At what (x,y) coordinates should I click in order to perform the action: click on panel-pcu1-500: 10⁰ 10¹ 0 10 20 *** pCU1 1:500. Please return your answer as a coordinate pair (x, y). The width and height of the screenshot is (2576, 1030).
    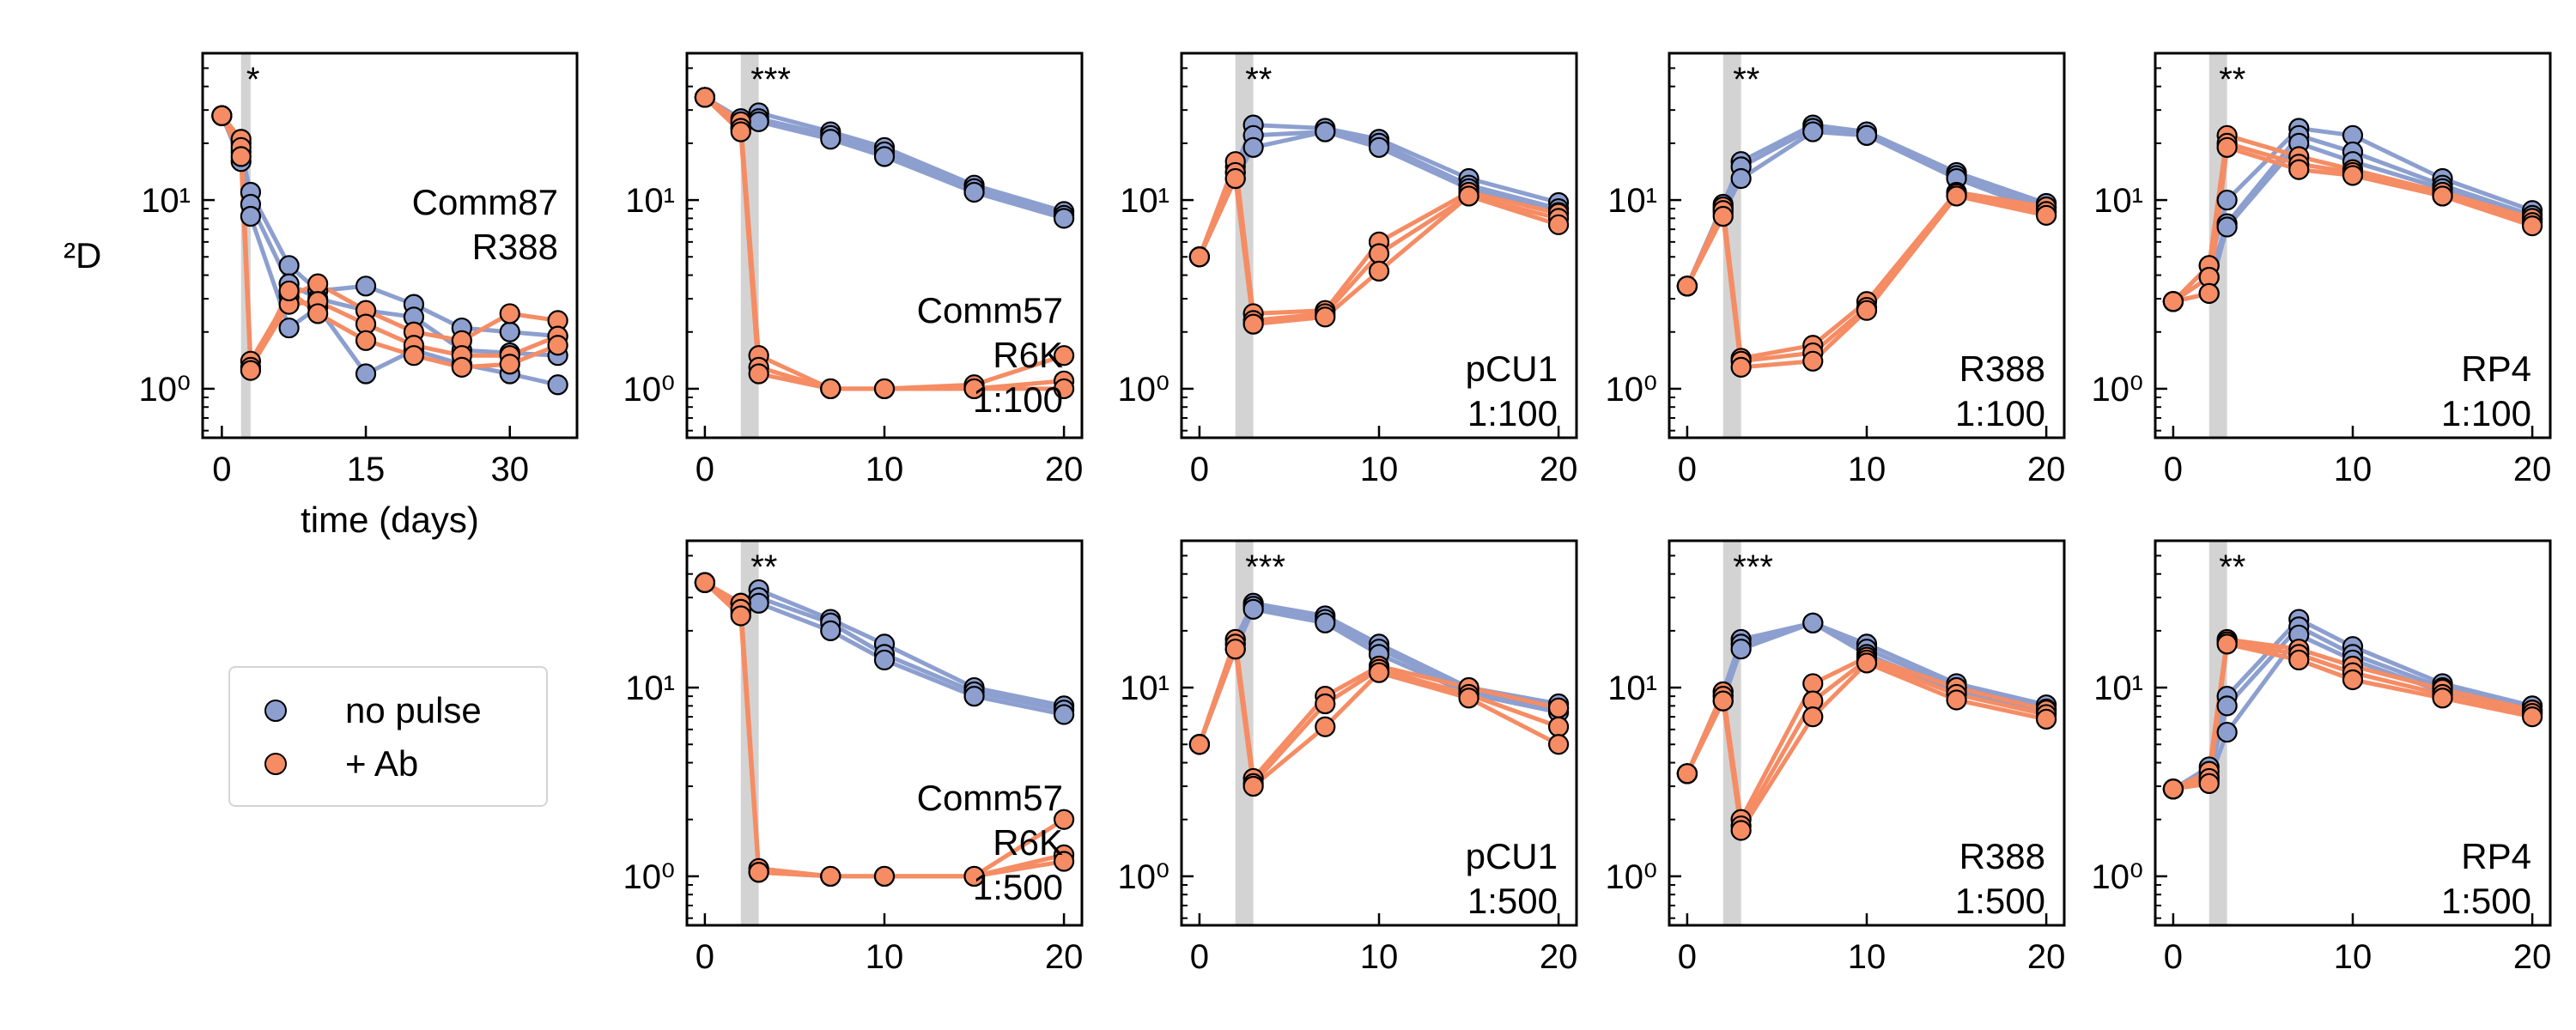
    Looking at the image, I should click on (1347, 757).